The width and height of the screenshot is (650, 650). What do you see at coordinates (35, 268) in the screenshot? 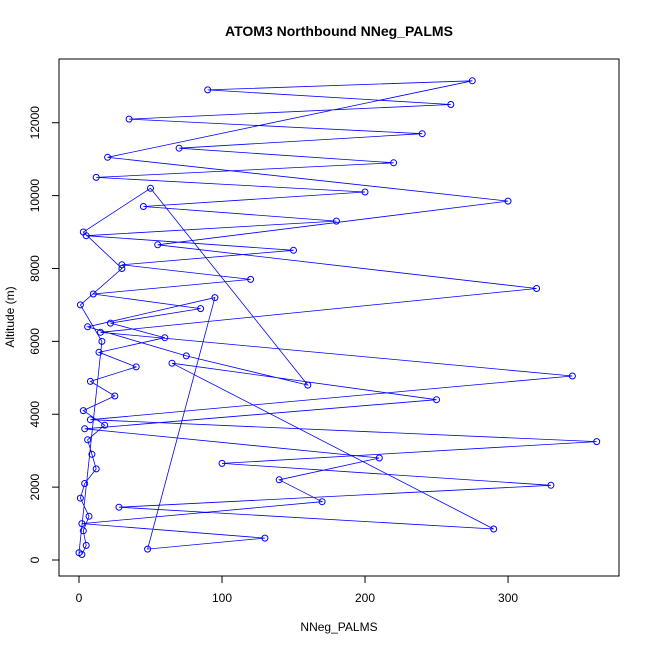
I see `y-tick-label: 8000` at bounding box center [35, 268].